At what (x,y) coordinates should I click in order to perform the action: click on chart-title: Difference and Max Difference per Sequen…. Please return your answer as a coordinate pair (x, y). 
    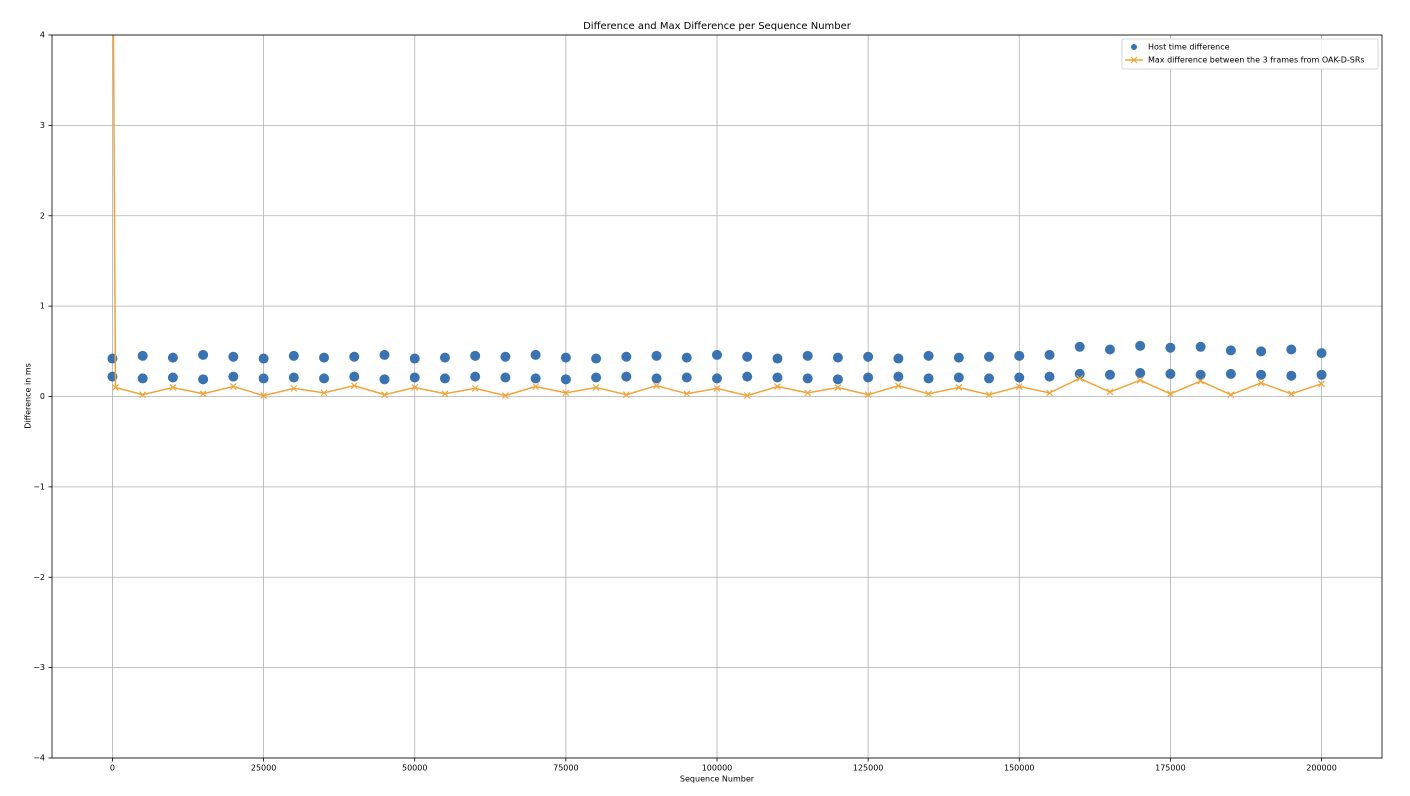
    Looking at the image, I should click on (717, 26).